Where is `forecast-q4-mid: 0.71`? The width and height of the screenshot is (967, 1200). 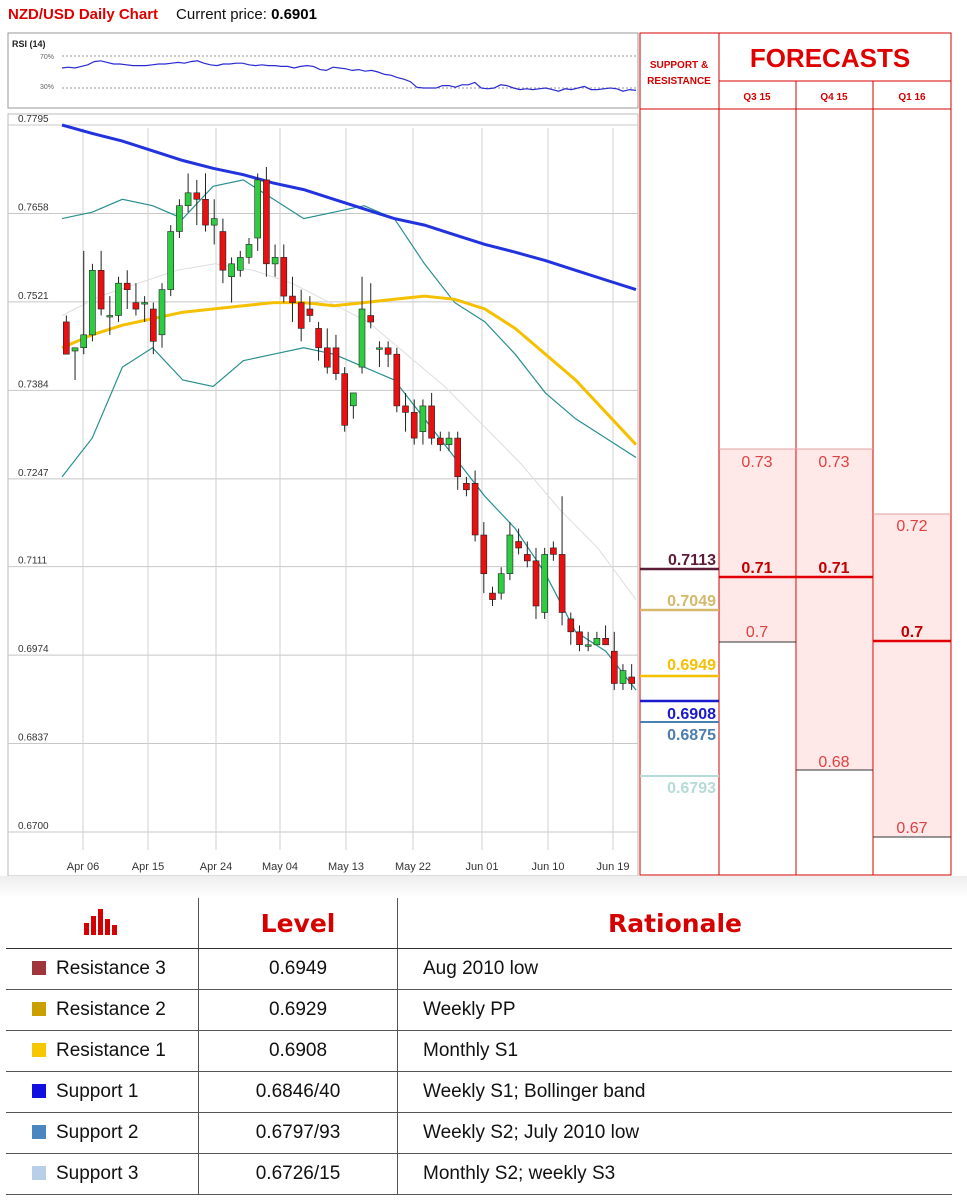 forecast-q4-mid: 0.71 is located at coordinates (833, 568).